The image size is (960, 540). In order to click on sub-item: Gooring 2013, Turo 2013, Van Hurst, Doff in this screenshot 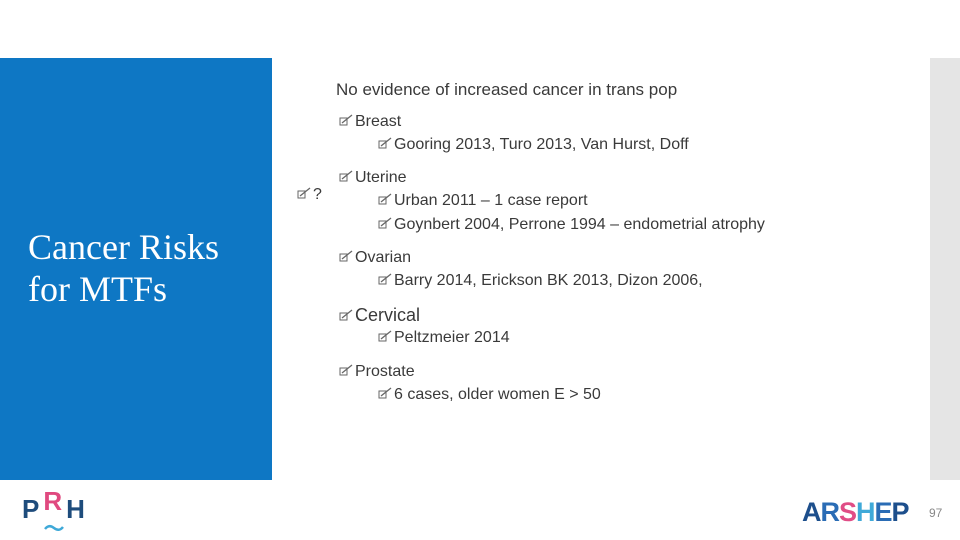, I will do `click(533, 145)`.